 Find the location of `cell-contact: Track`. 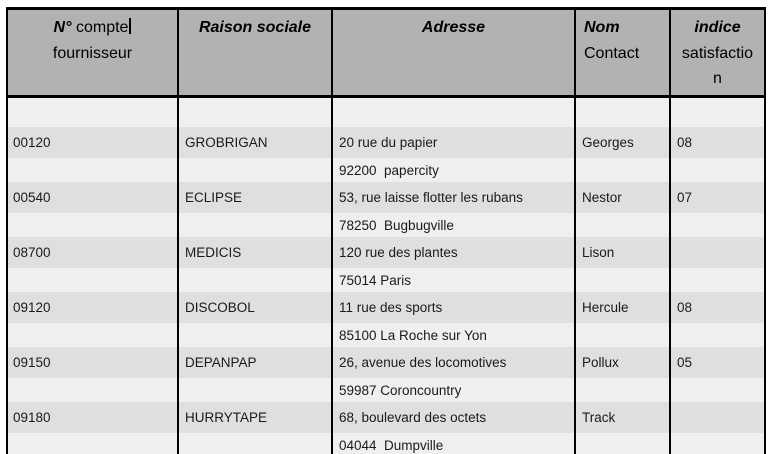

cell-contact: Track is located at coordinates (622, 417).